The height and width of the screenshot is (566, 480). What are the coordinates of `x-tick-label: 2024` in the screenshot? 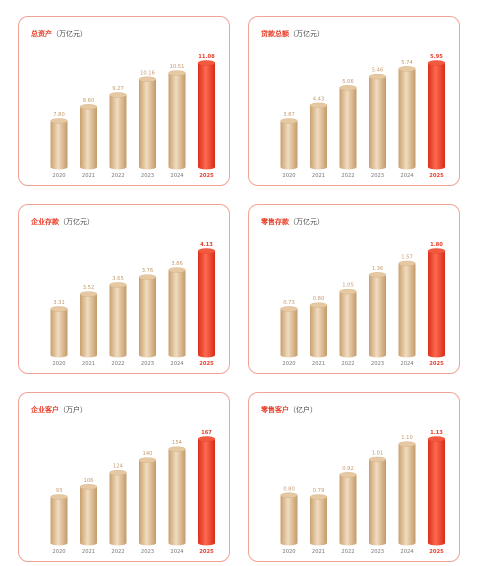 It's located at (177, 552).